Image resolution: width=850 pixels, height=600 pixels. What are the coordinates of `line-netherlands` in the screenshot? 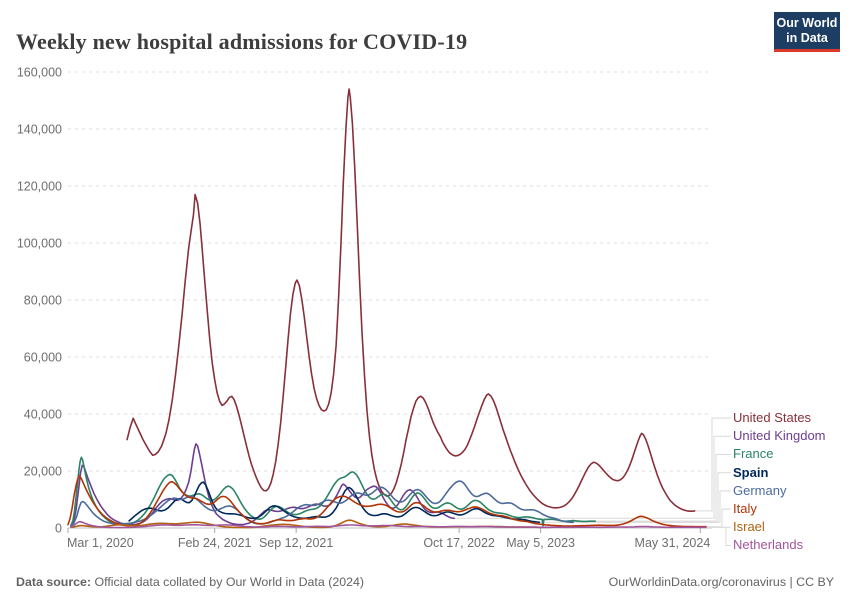 It's located at (388, 524).